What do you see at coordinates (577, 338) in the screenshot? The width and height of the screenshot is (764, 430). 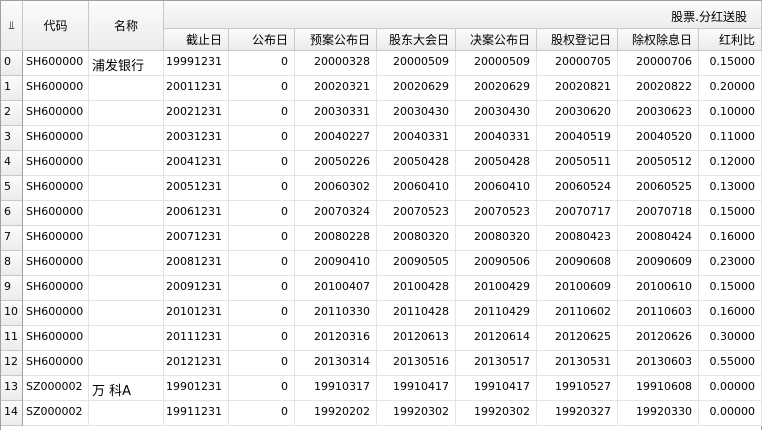 I see `cell-record-date: 20120625` at bounding box center [577, 338].